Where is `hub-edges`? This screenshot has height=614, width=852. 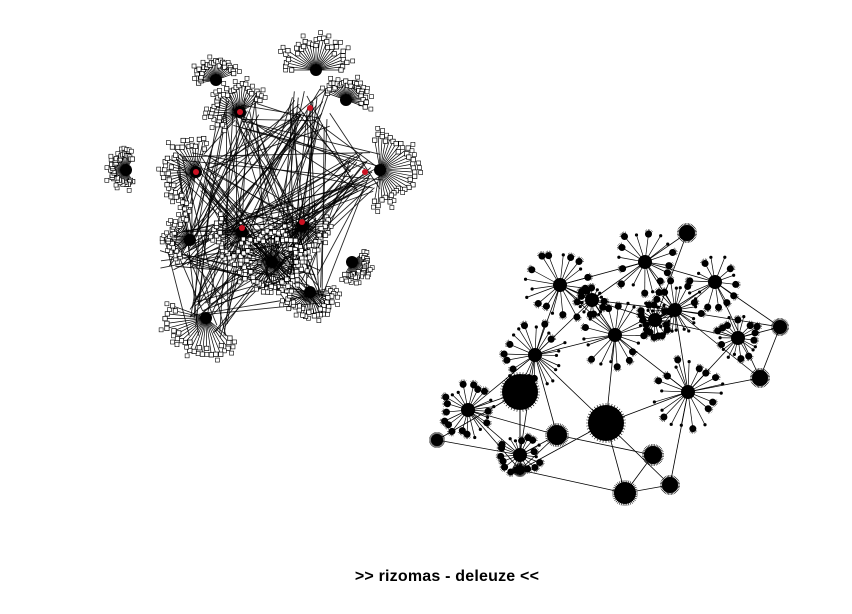 hub-edges is located at coordinates (272, 213).